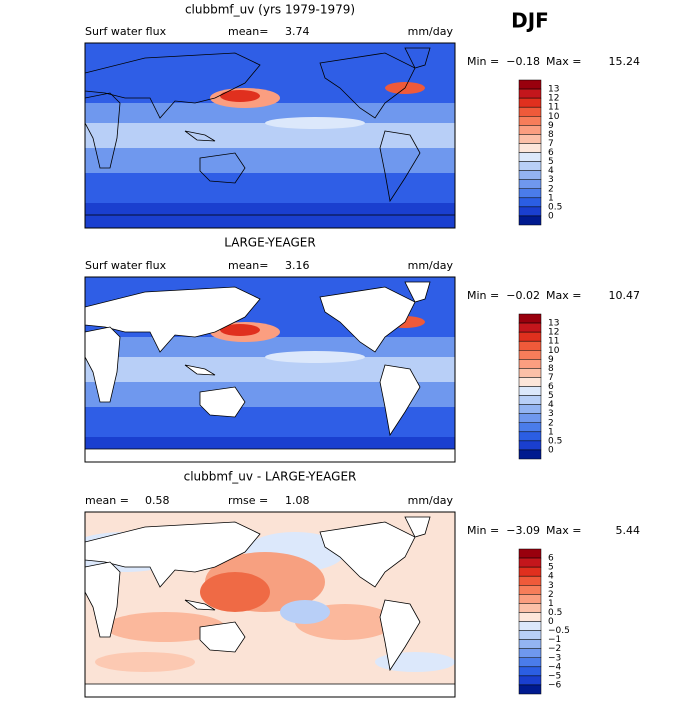 The height and width of the screenshot is (704, 700). Describe the element at coordinates (625, 61) in the screenshot. I see `max-value: 15.24` at that location.